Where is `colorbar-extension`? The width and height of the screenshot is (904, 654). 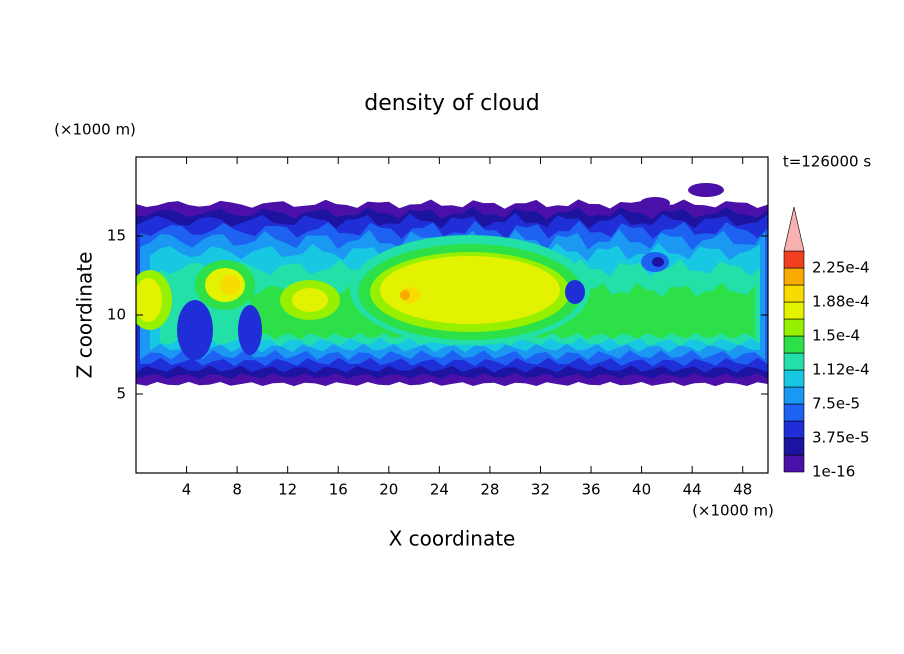 colorbar-extension is located at coordinates (794, 229).